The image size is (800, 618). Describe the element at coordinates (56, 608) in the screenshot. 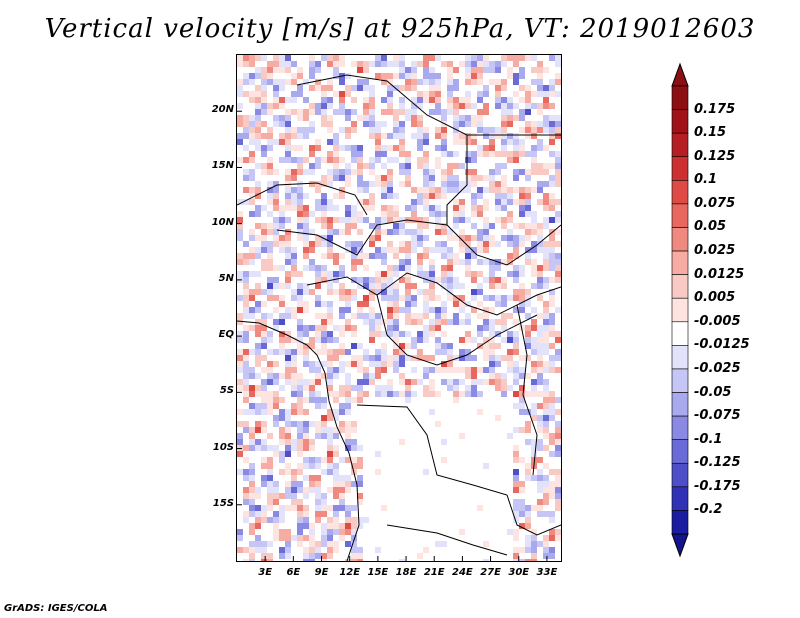

I see `grads-credit: GrADS: IGES/COLA` at that location.